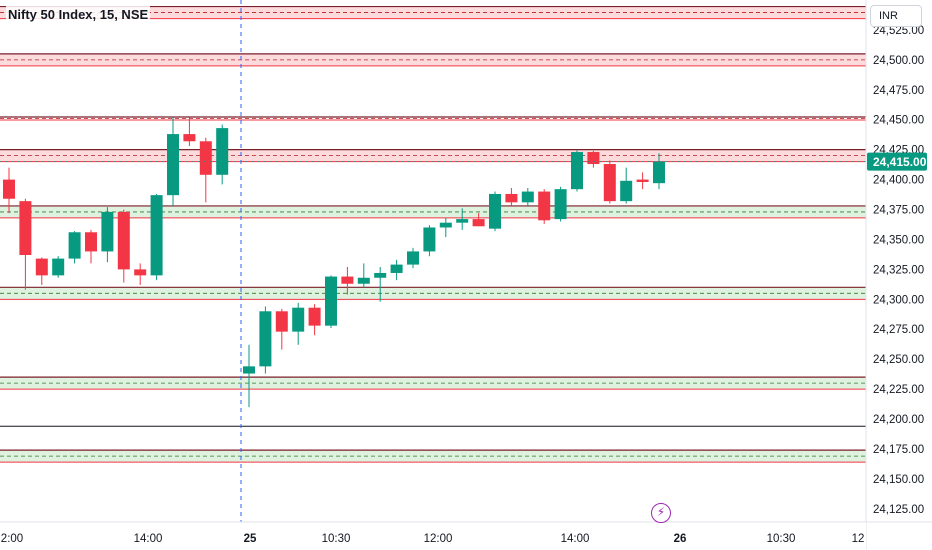 The width and height of the screenshot is (932, 550). What do you see at coordinates (12, 539) in the screenshot?
I see `time-tick-label: 2:00` at bounding box center [12, 539].